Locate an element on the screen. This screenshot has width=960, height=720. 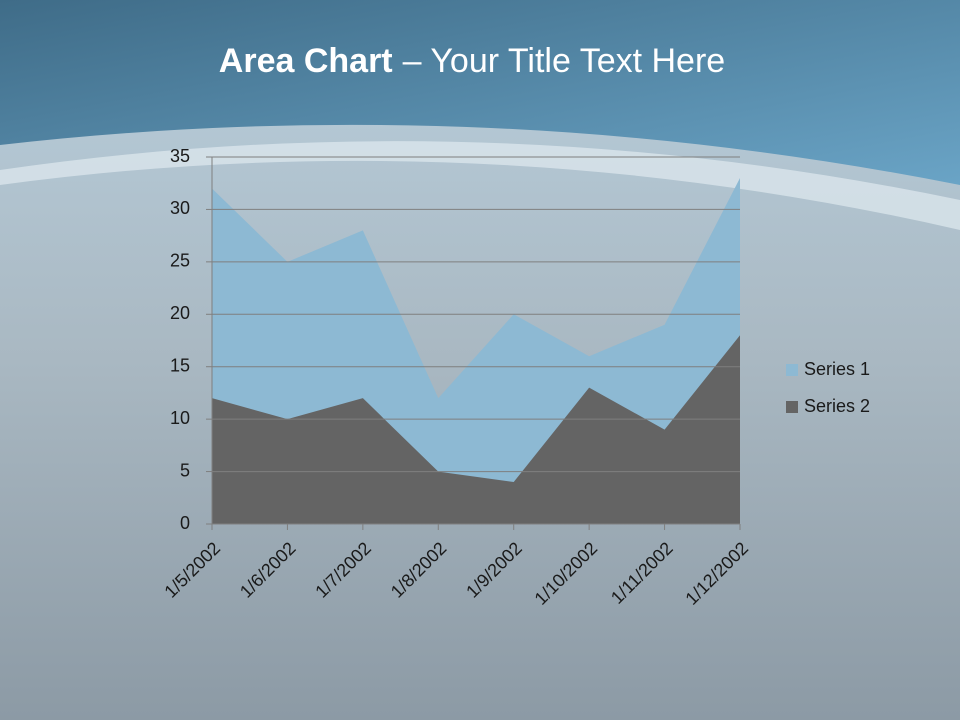
legend-label: Series 2 is located at coordinates (837, 406).